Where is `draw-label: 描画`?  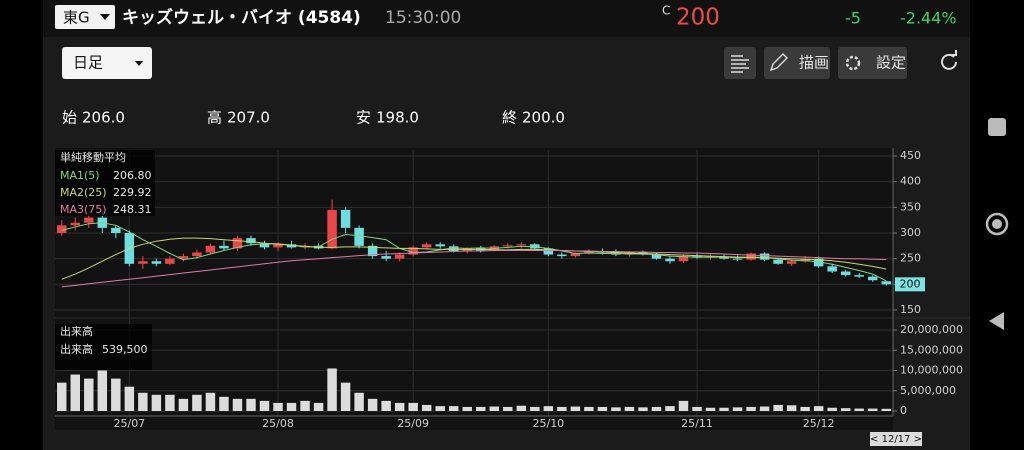
draw-label: 描画 is located at coordinates (814, 63).